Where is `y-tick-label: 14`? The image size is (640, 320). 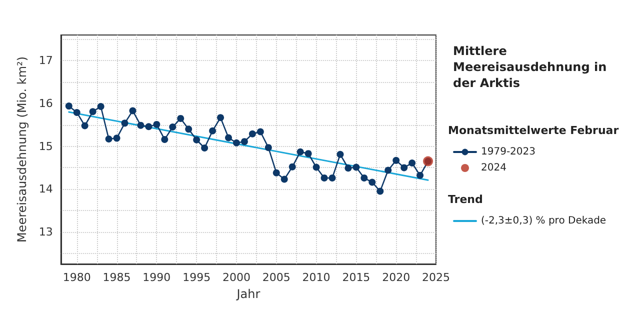
y-tick-label: 14 is located at coordinates (45, 189).